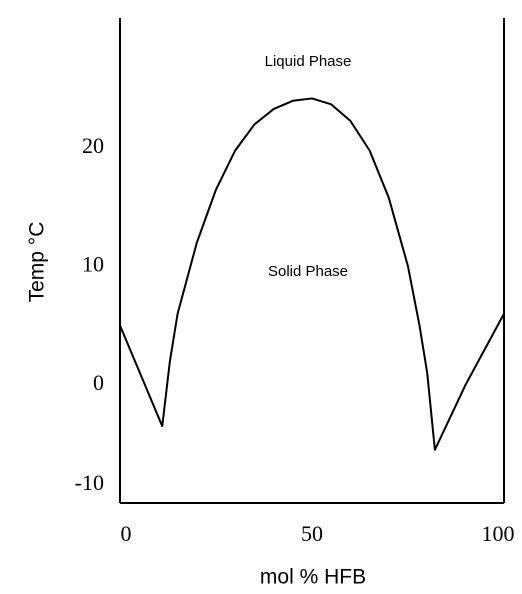 The image size is (522, 594). Describe the element at coordinates (89, 482) in the screenshot. I see `y-tick-label: -10` at that location.